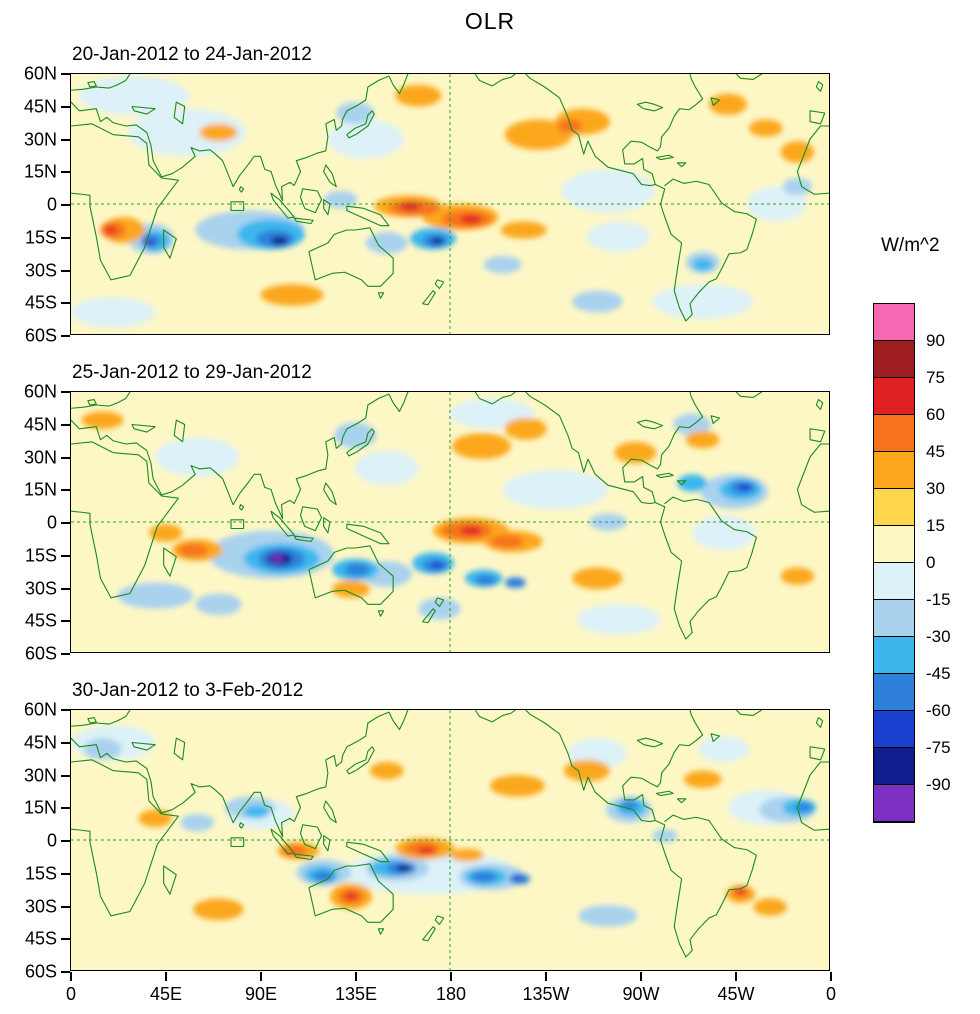  I want to click on panel-title-1: 20-Jan-2012 to 24-Jan-2012, so click(192, 54).